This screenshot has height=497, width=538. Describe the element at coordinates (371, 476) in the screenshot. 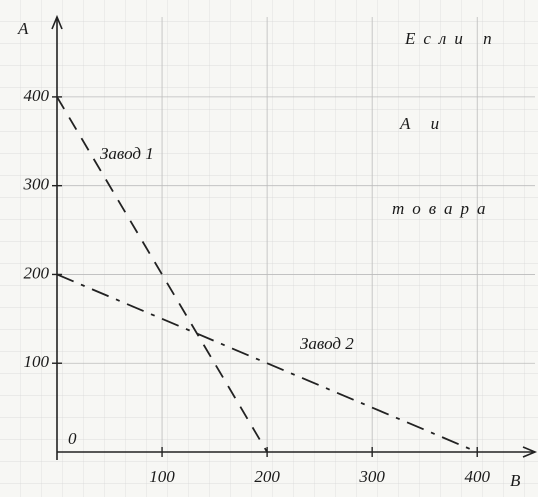

I see `x-tick-label: 300` at that location.